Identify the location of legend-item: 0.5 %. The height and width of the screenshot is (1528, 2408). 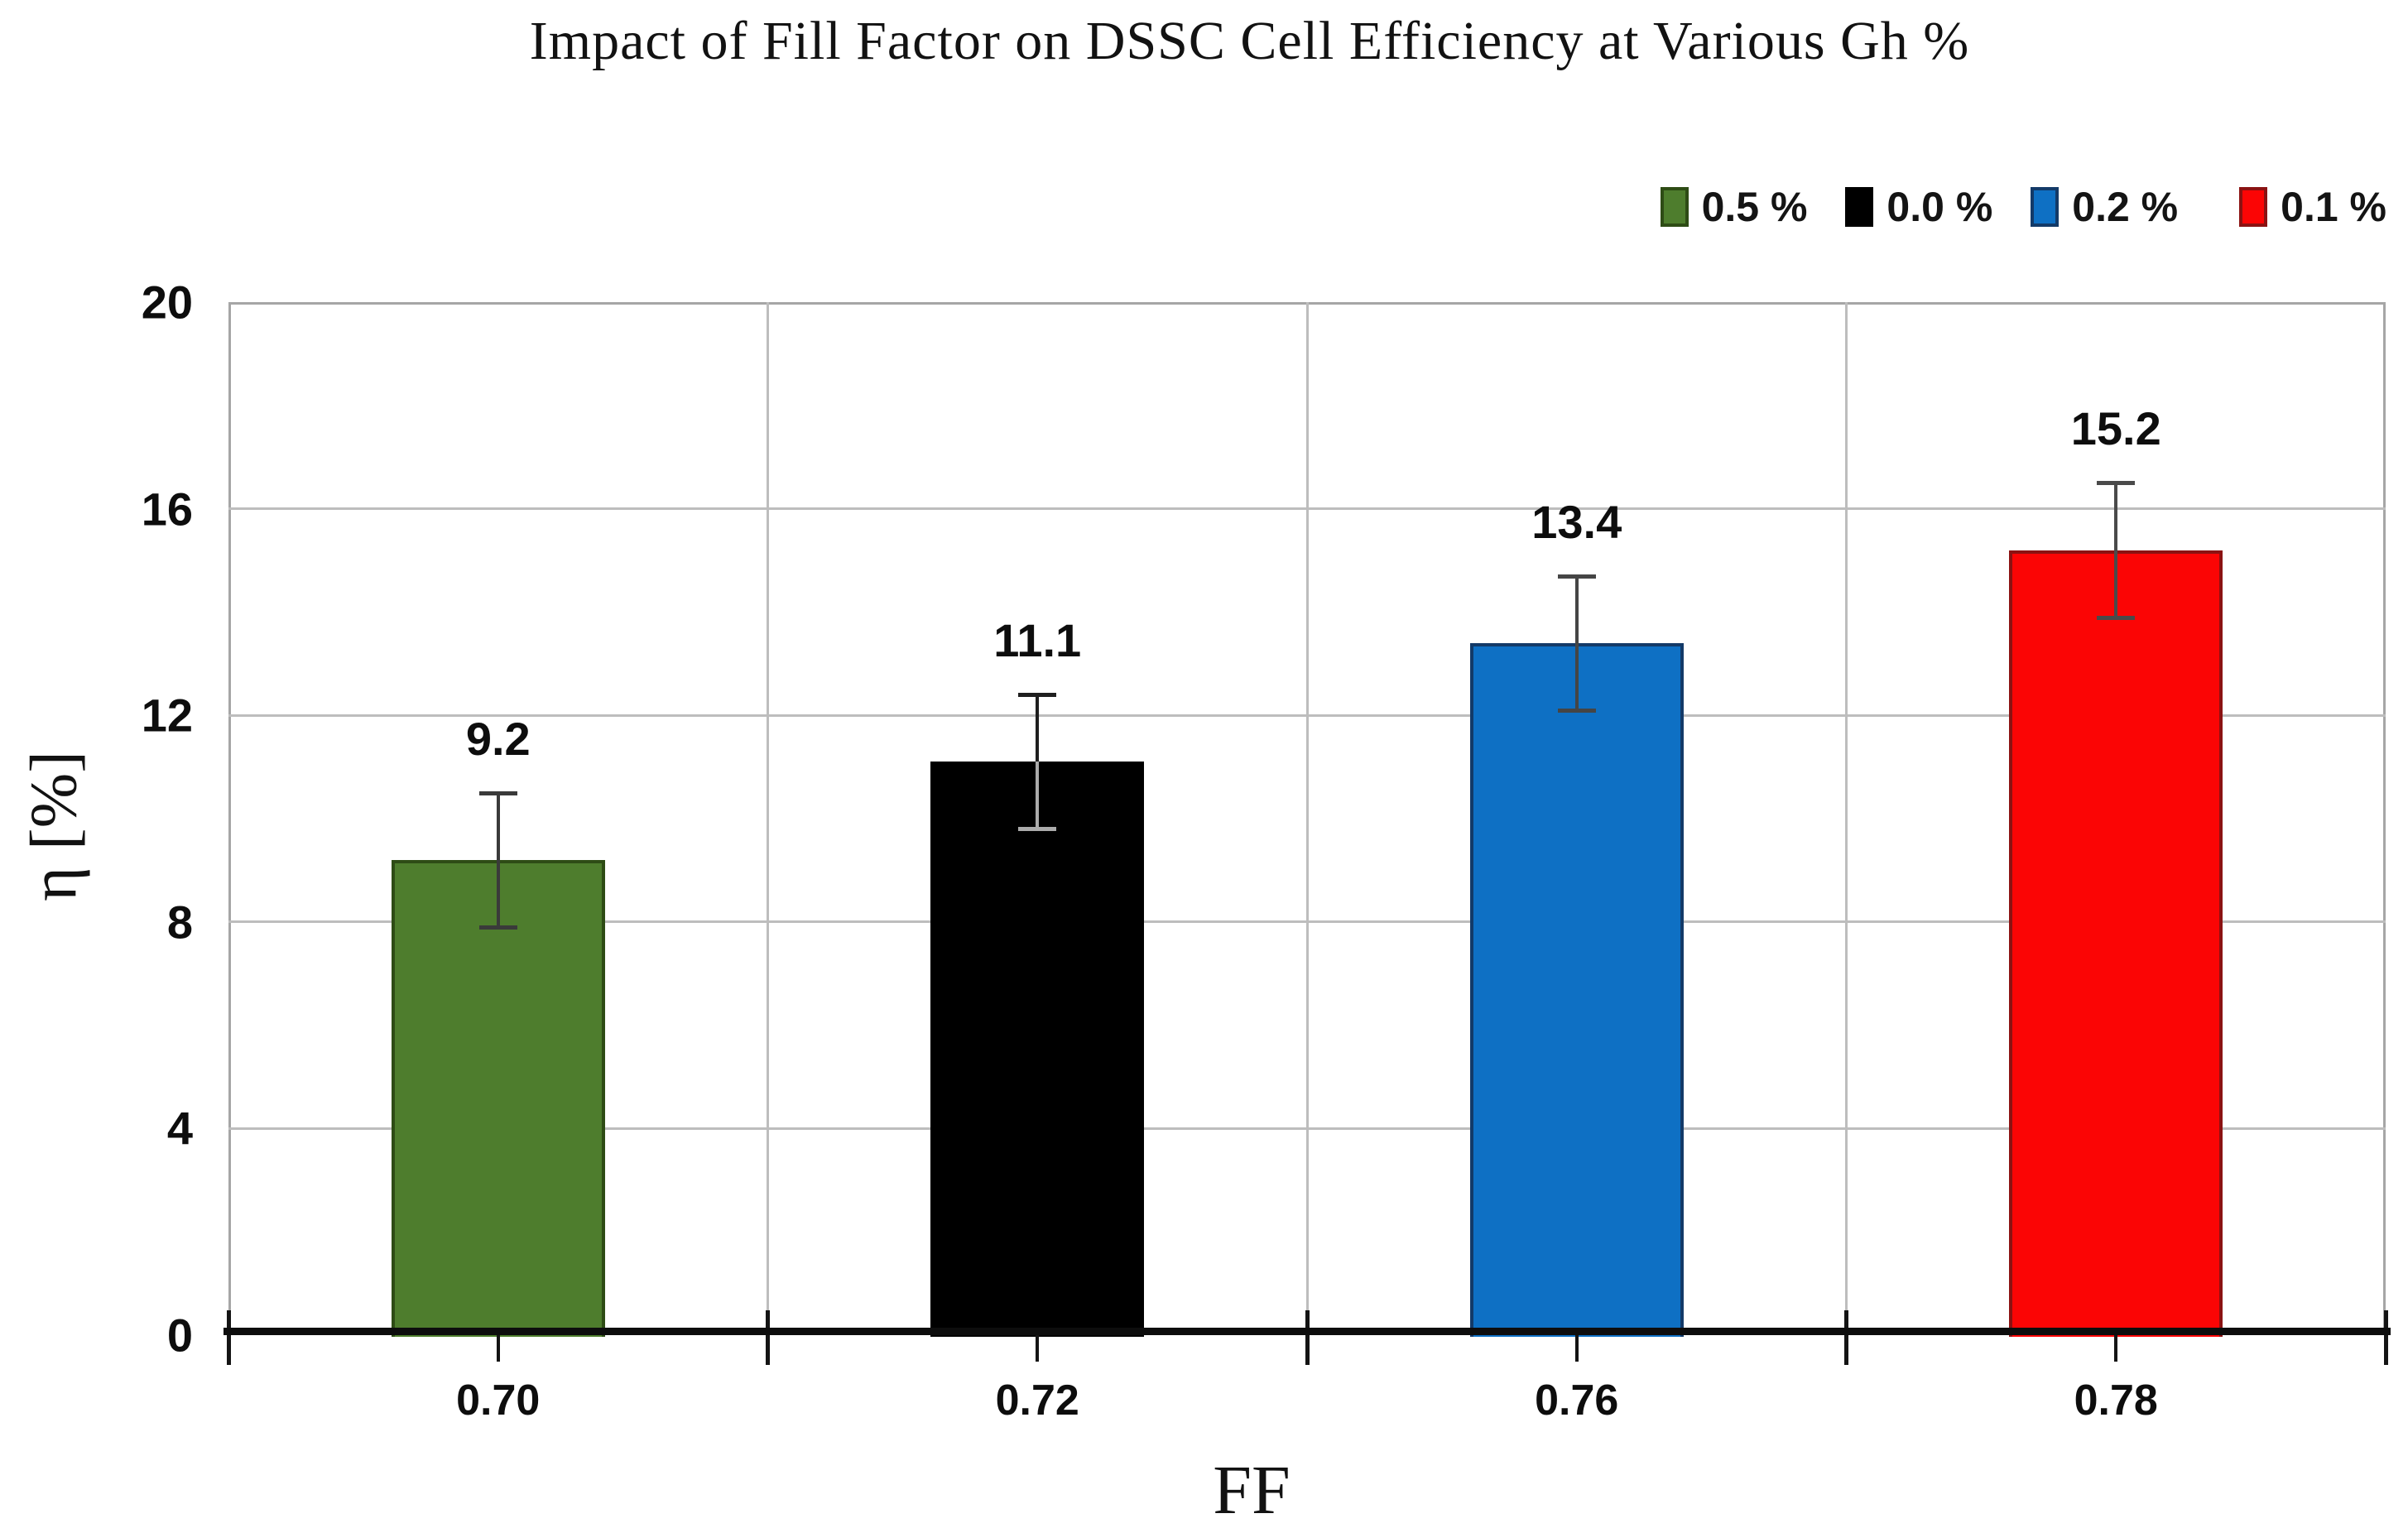
(1734, 207).